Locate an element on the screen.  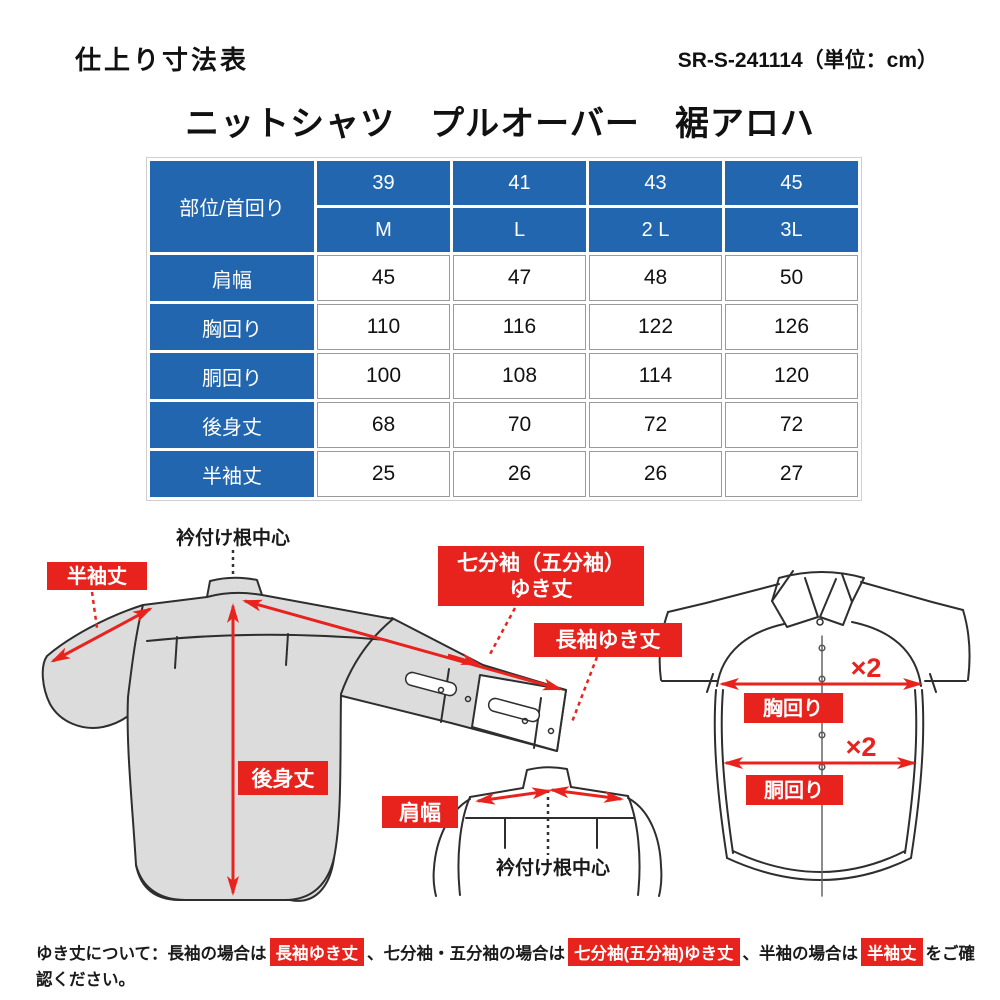
collar-button is located at coordinates (820, 622).